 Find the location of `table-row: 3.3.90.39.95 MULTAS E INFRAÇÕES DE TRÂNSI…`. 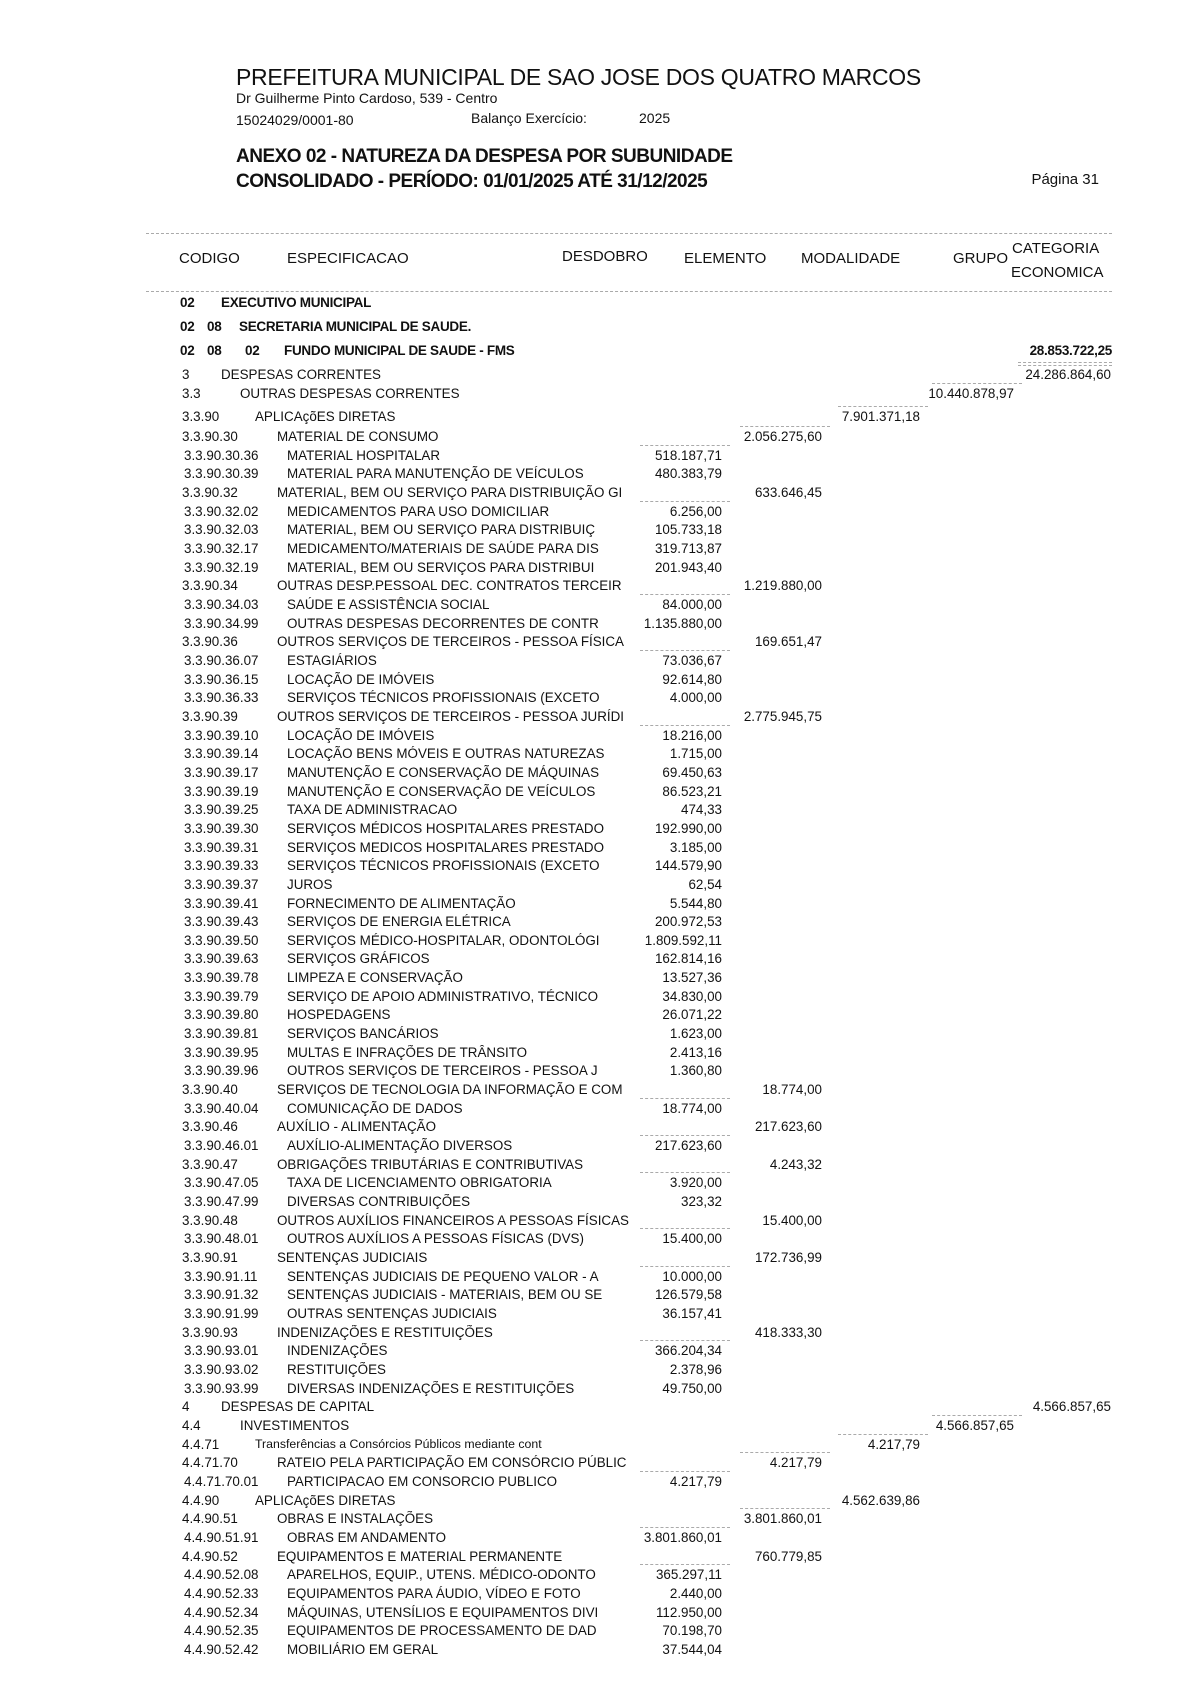

table-row: 3.3.90.39.95 MULTAS E INFRAÇÕES DE TRÂNSI… is located at coordinates (595, 1053).